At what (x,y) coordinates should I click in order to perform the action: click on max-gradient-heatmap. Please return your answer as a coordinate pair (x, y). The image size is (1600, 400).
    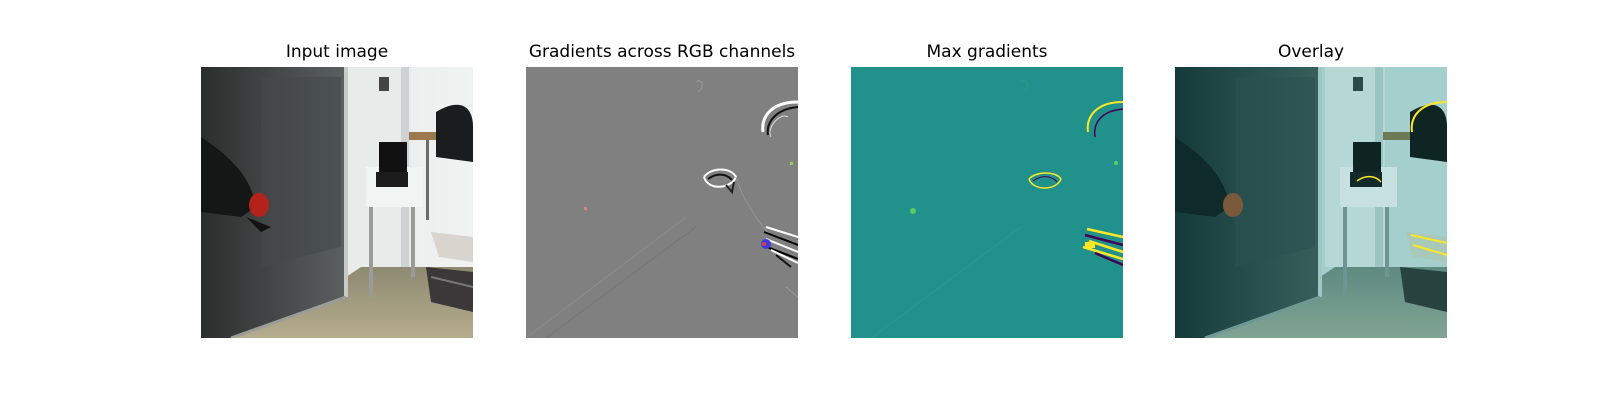
    Looking at the image, I should click on (987, 202).